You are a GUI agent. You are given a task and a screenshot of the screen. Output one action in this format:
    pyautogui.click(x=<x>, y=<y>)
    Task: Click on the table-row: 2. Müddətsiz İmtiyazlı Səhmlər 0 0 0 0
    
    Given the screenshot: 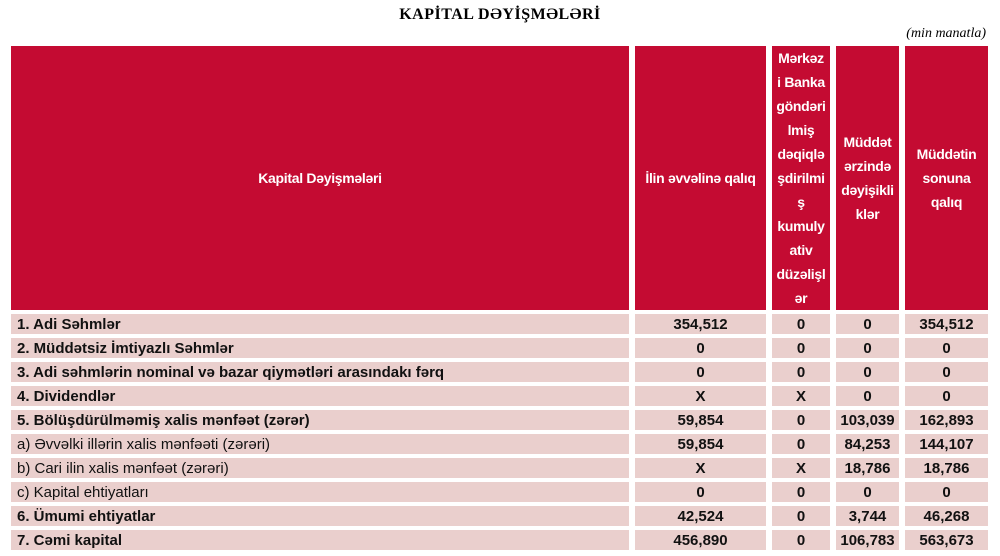 What is the action you would take?
    pyautogui.click(x=499, y=350)
    